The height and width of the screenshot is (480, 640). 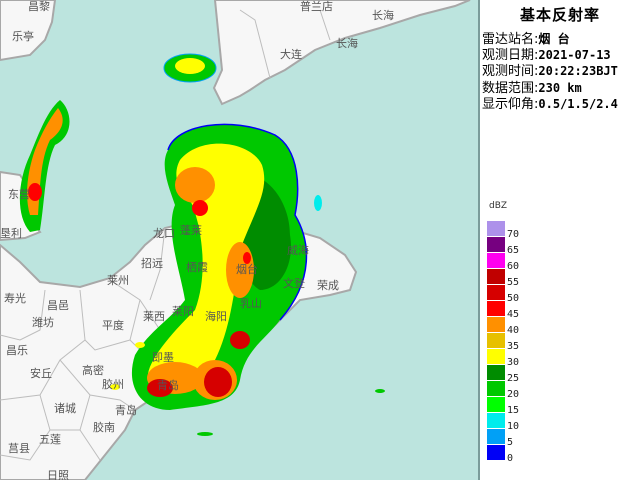 I want to click on legend-label: 30, so click(x=513, y=362).